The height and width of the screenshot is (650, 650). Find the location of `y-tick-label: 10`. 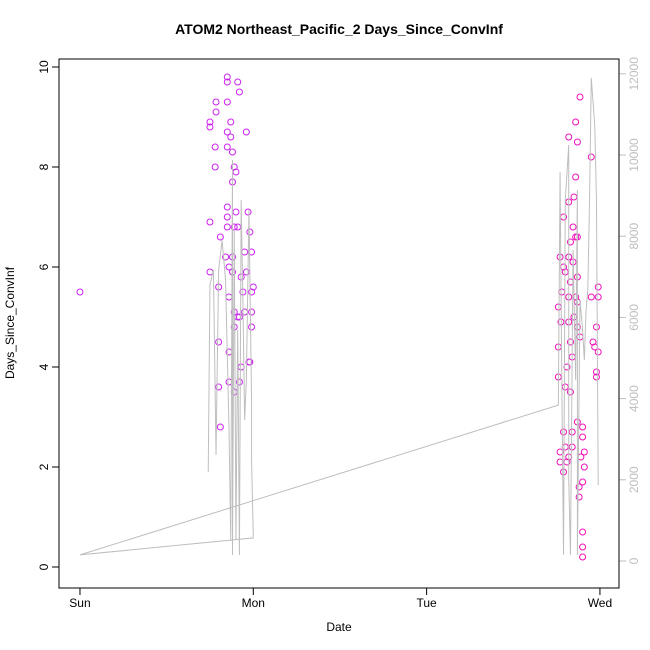

y-tick-label: 10 is located at coordinates (44, 67).